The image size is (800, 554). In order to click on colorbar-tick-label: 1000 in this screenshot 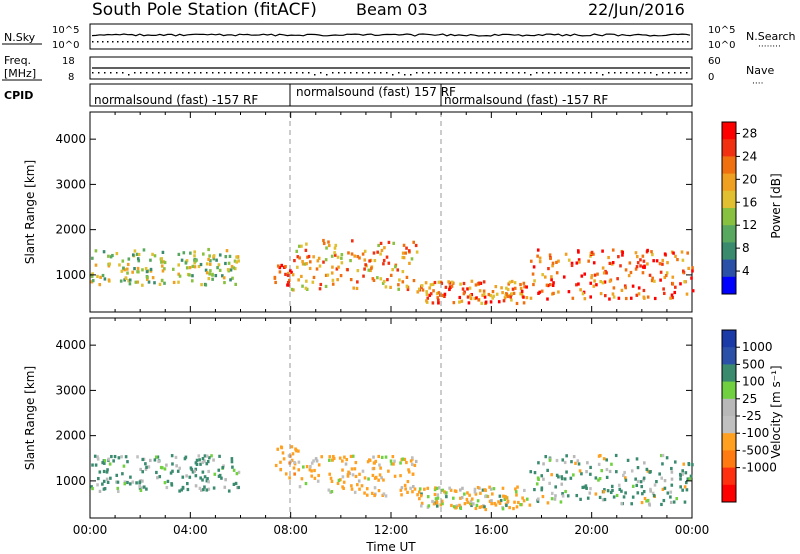, I will do `click(757, 347)`.